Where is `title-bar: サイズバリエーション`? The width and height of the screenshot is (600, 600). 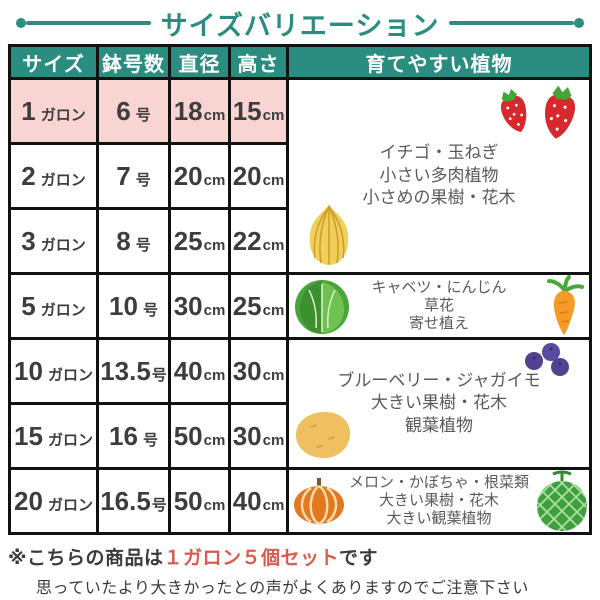
title-bar: サイズバリエーション is located at coordinates (300, 21).